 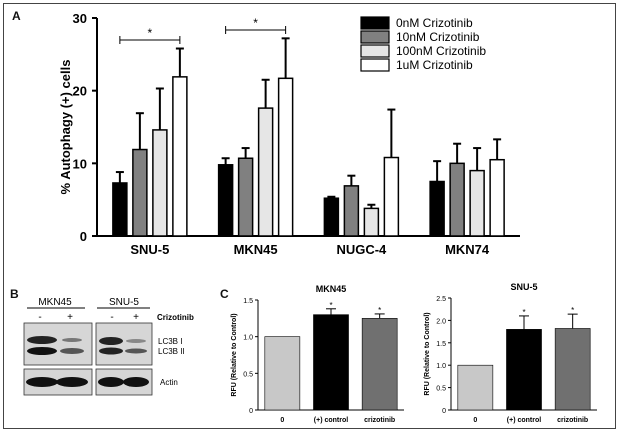 What do you see at coordinates (523, 287) in the screenshot?
I see `chart-c-snu5-title: SNU-5` at bounding box center [523, 287].